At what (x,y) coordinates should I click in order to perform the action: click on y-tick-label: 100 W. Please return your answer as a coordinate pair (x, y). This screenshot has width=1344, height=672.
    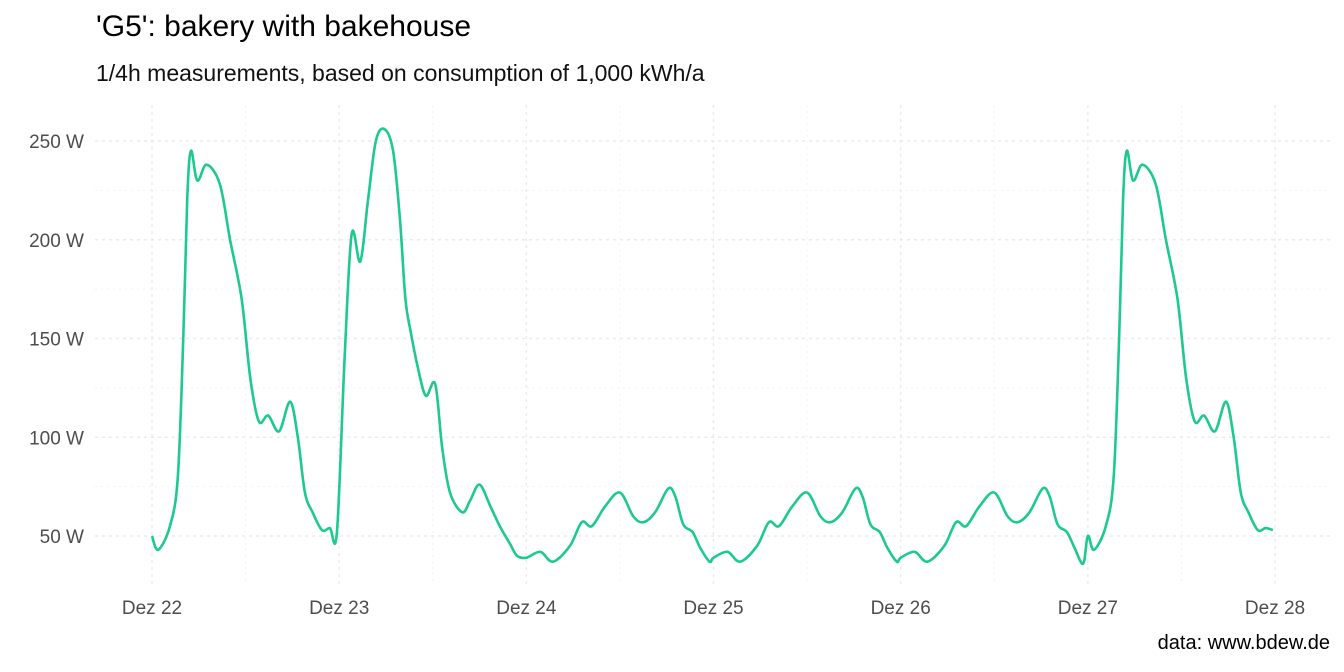
    Looking at the image, I should click on (56, 438).